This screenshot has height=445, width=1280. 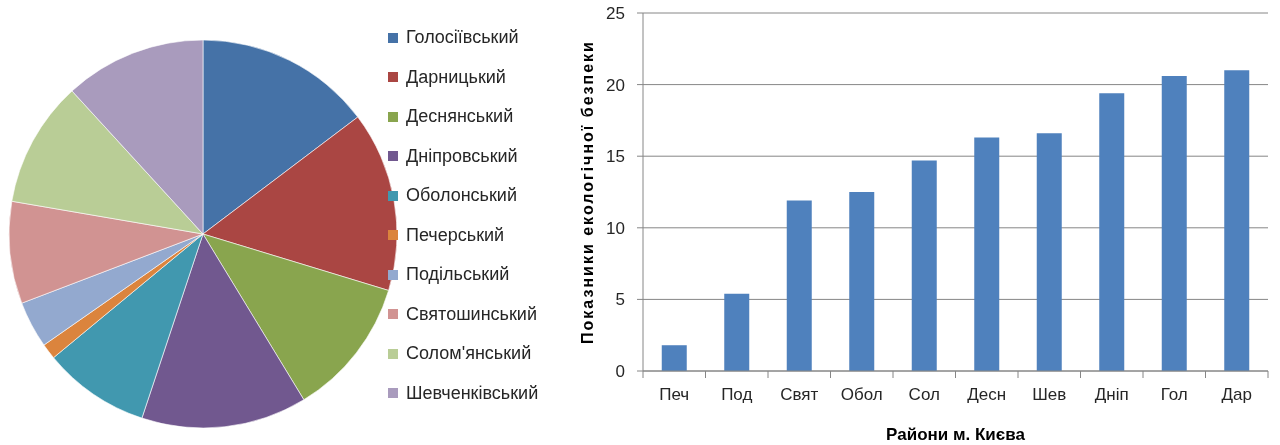 What do you see at coordinates (461, 196) in the screenshot?
I see `legend-label: Оболонський` at bounding box center [461, 196].